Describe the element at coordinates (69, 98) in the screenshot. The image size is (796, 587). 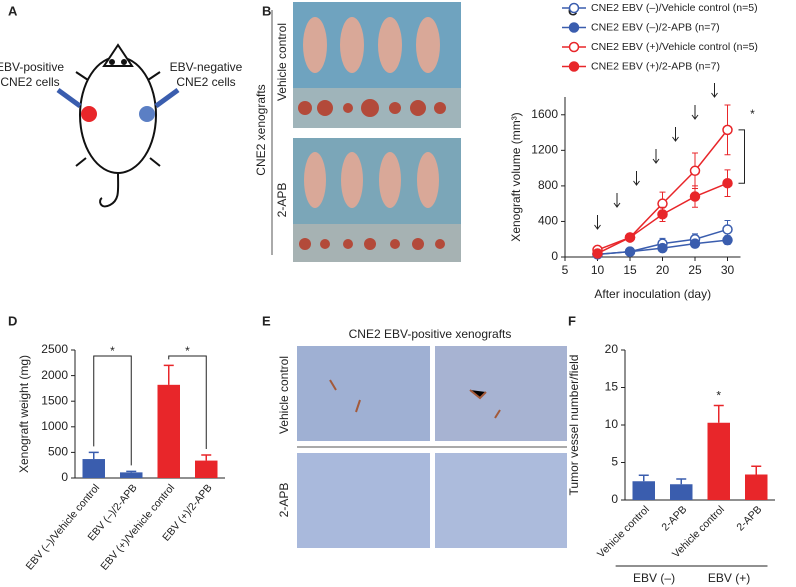
I see `syringe` at that location.